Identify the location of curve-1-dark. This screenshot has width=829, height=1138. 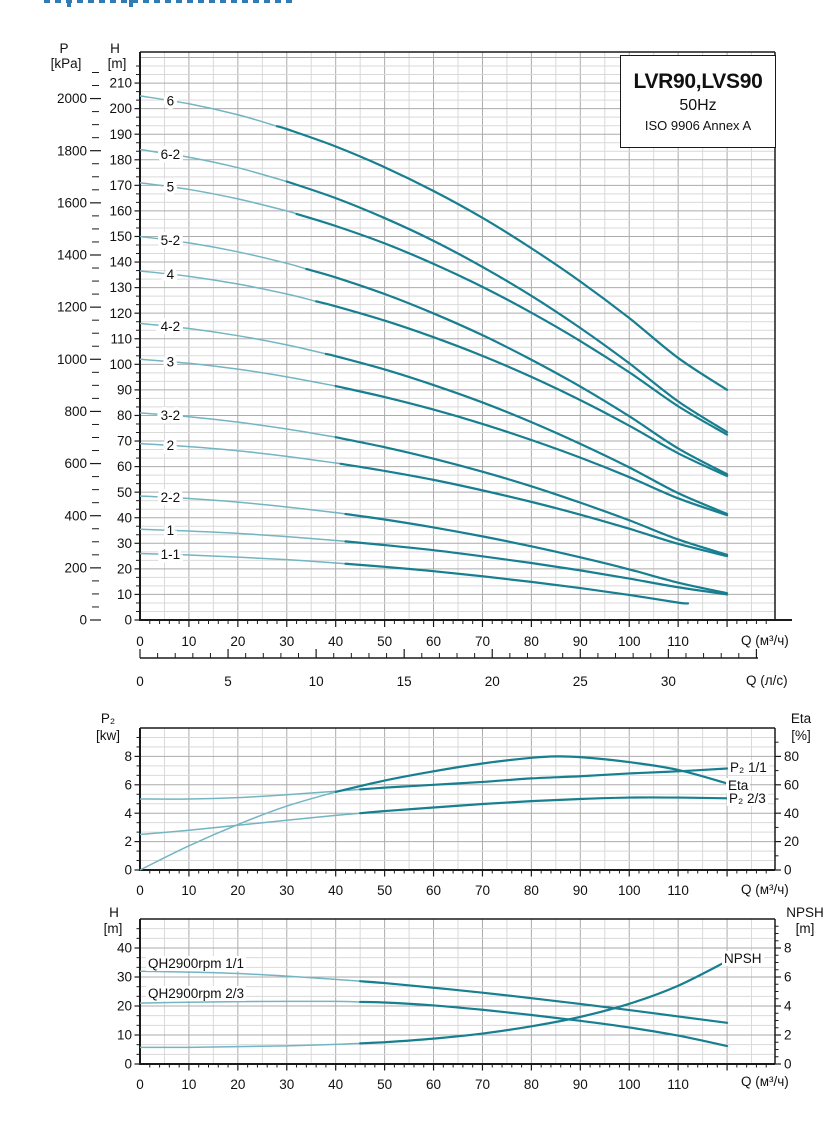
(536, 568).